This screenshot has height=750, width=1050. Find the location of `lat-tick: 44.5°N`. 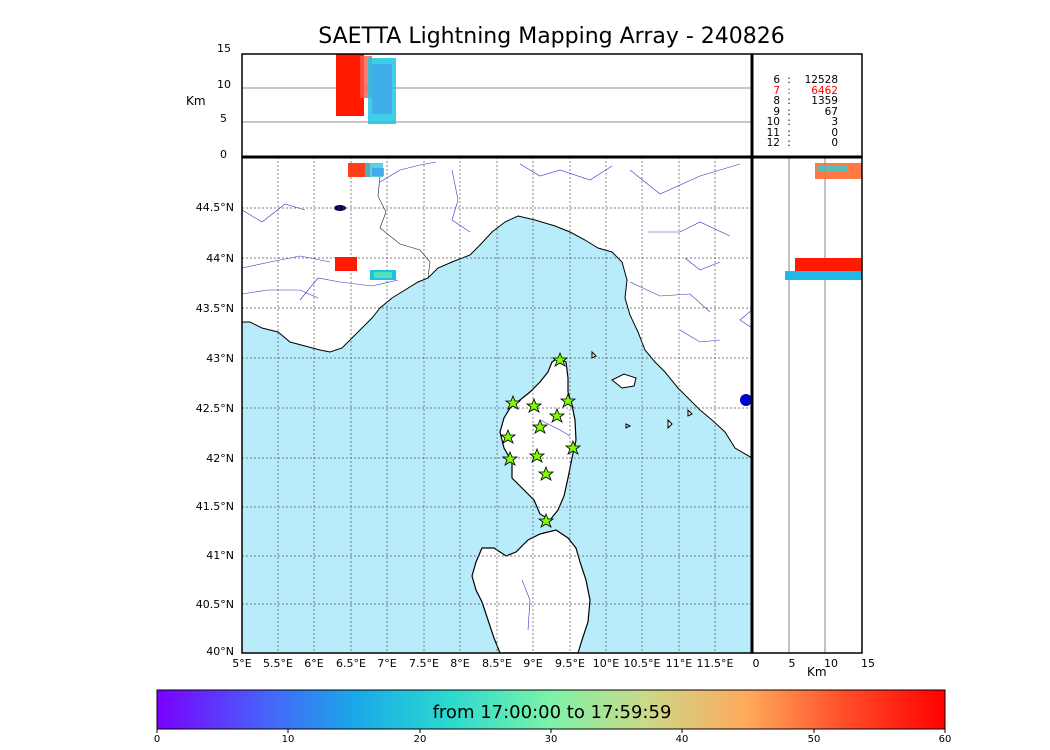

lat-tick: 44.5°N is located at coordinates (214, 207).